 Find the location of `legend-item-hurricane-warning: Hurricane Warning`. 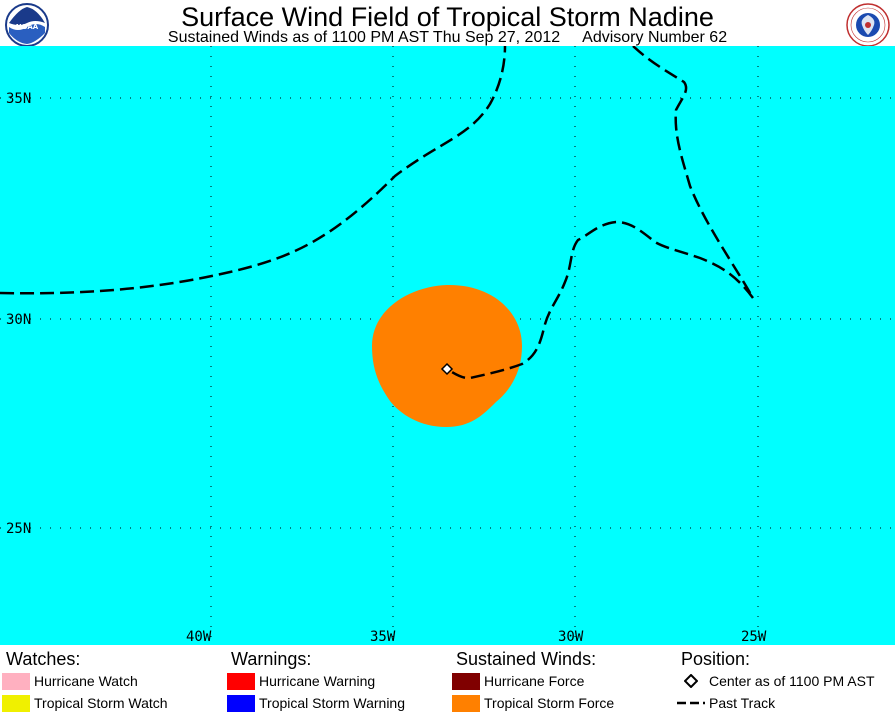

legend-item-hurricane-warning: Hurricane Warning is located at coordinates (316, 681).